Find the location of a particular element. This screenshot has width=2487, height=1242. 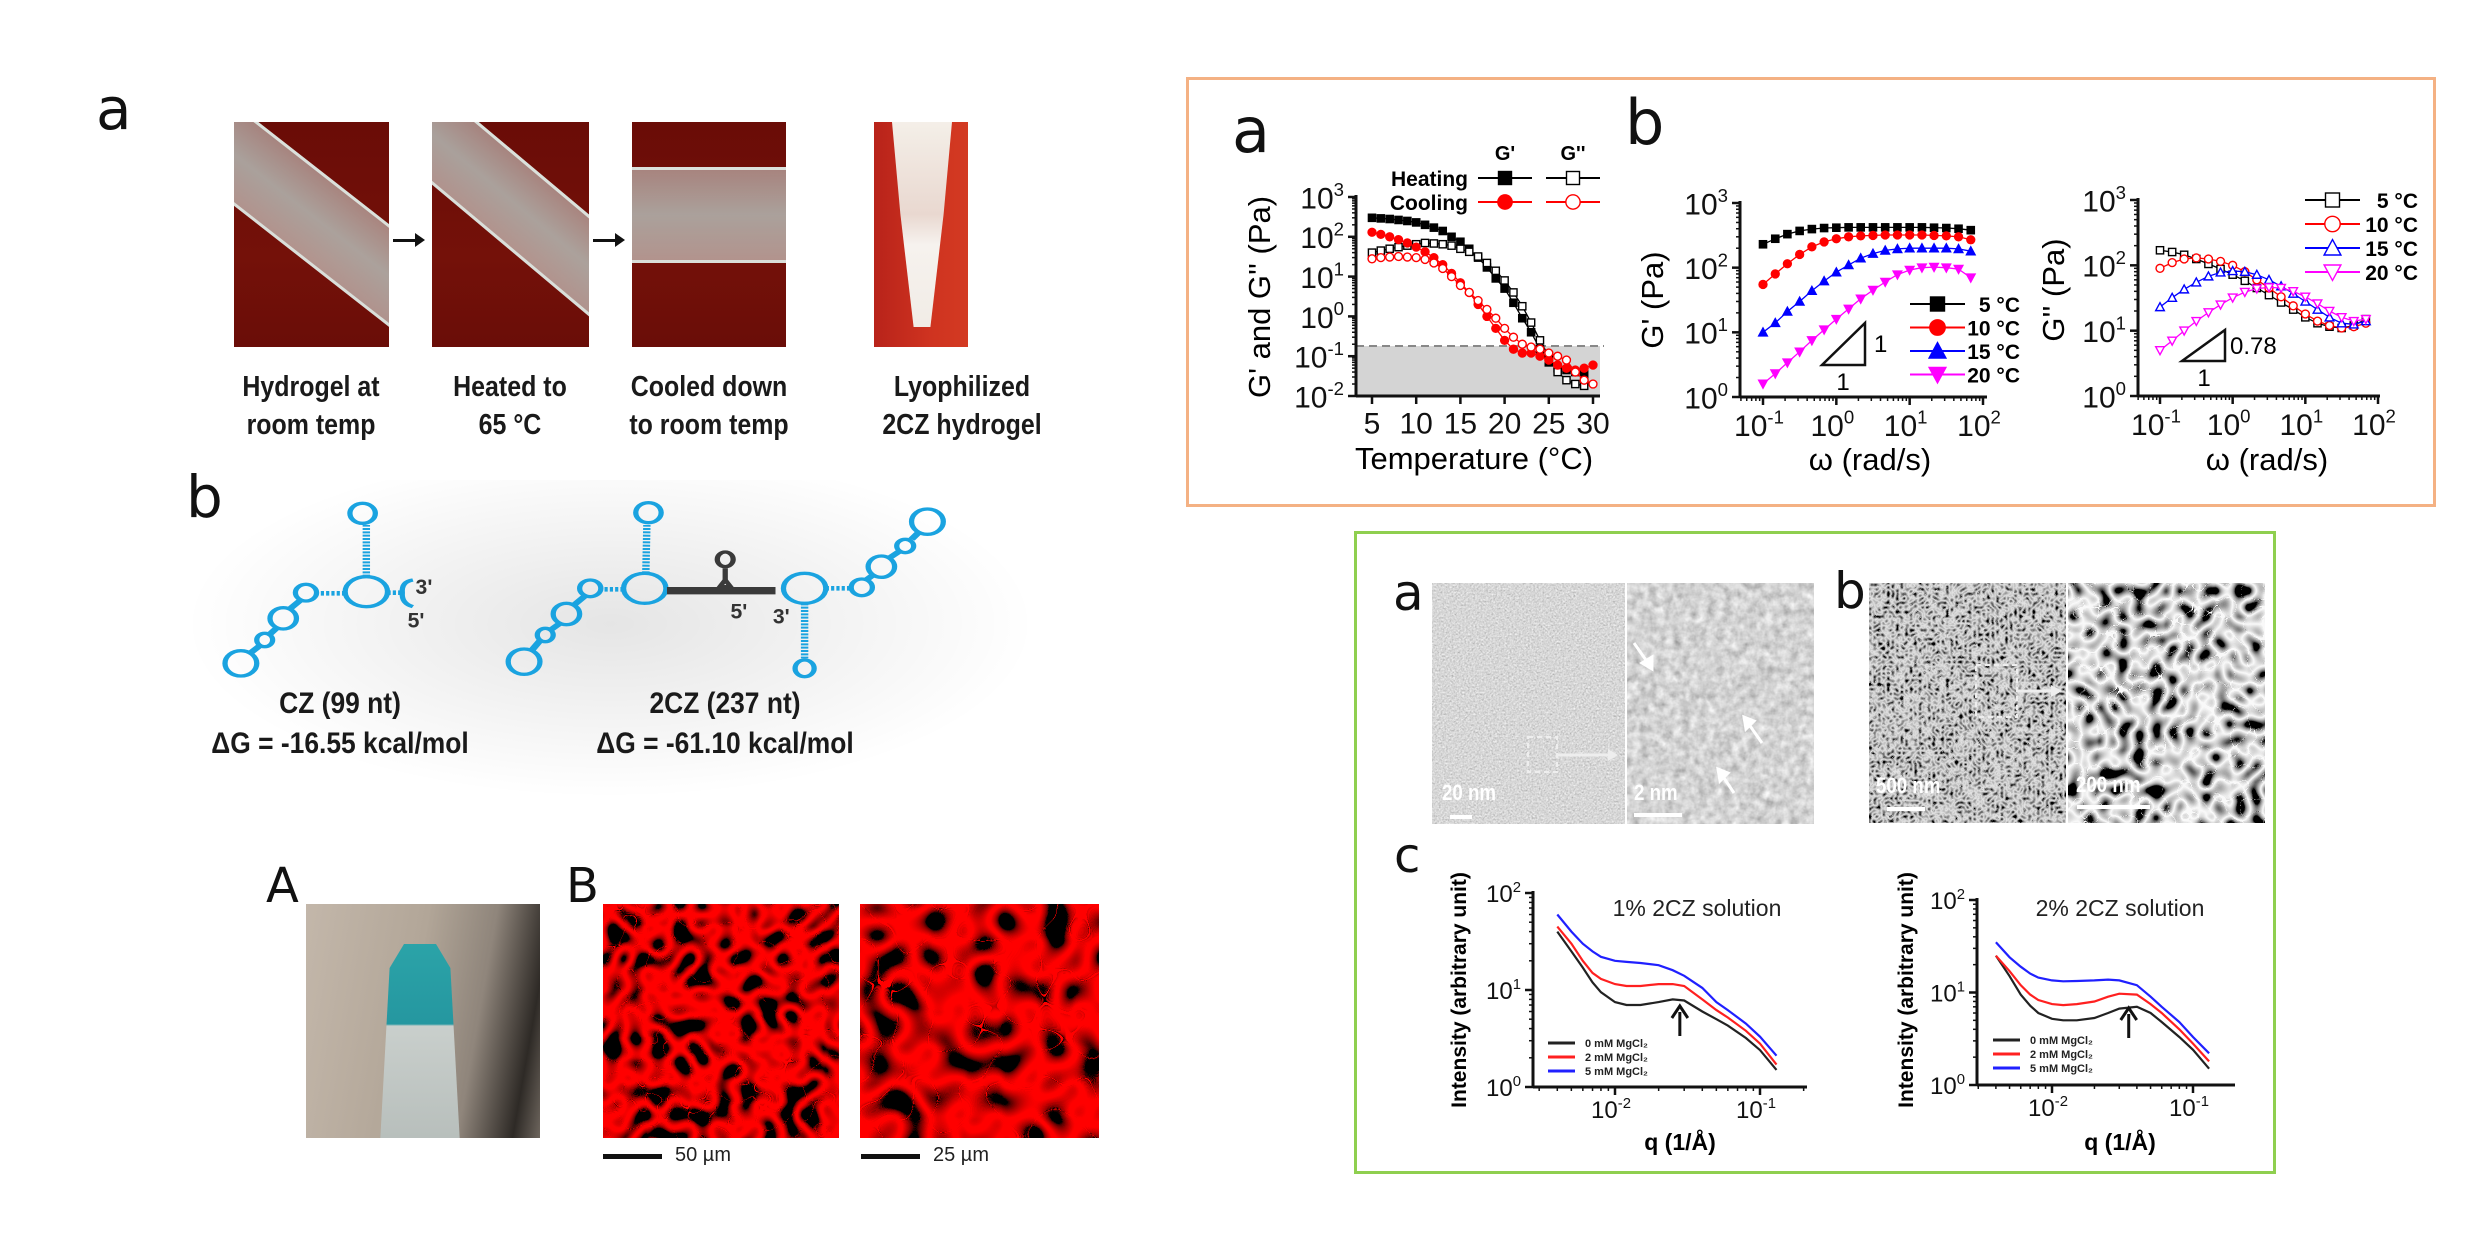

cz-name: CZ (99 nt) is located at coordinates (340, 703).